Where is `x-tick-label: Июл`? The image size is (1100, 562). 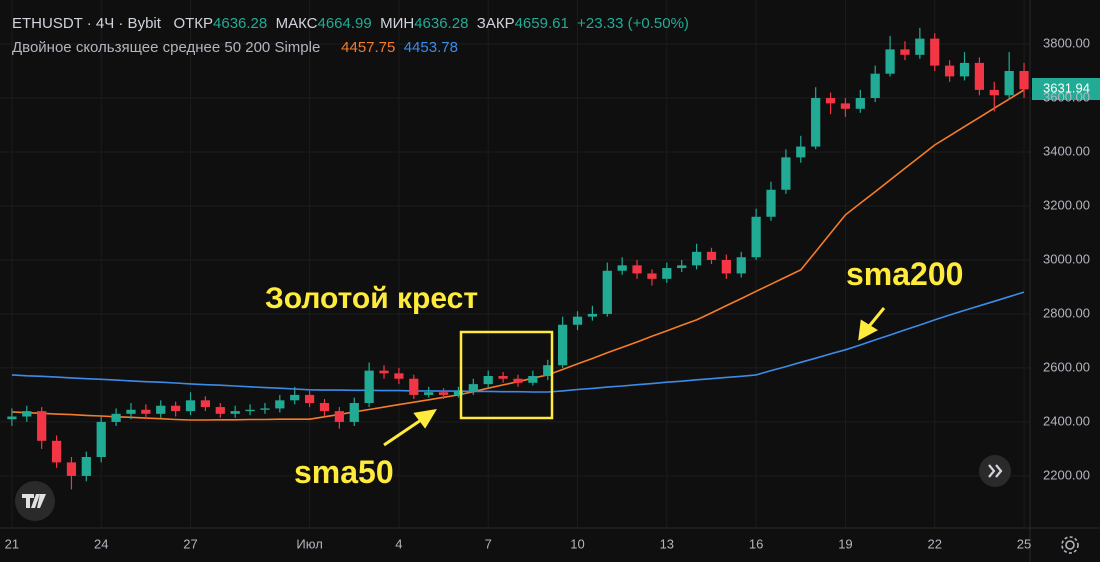 x-tick-label: Июл is located at coordinates (309, 543).